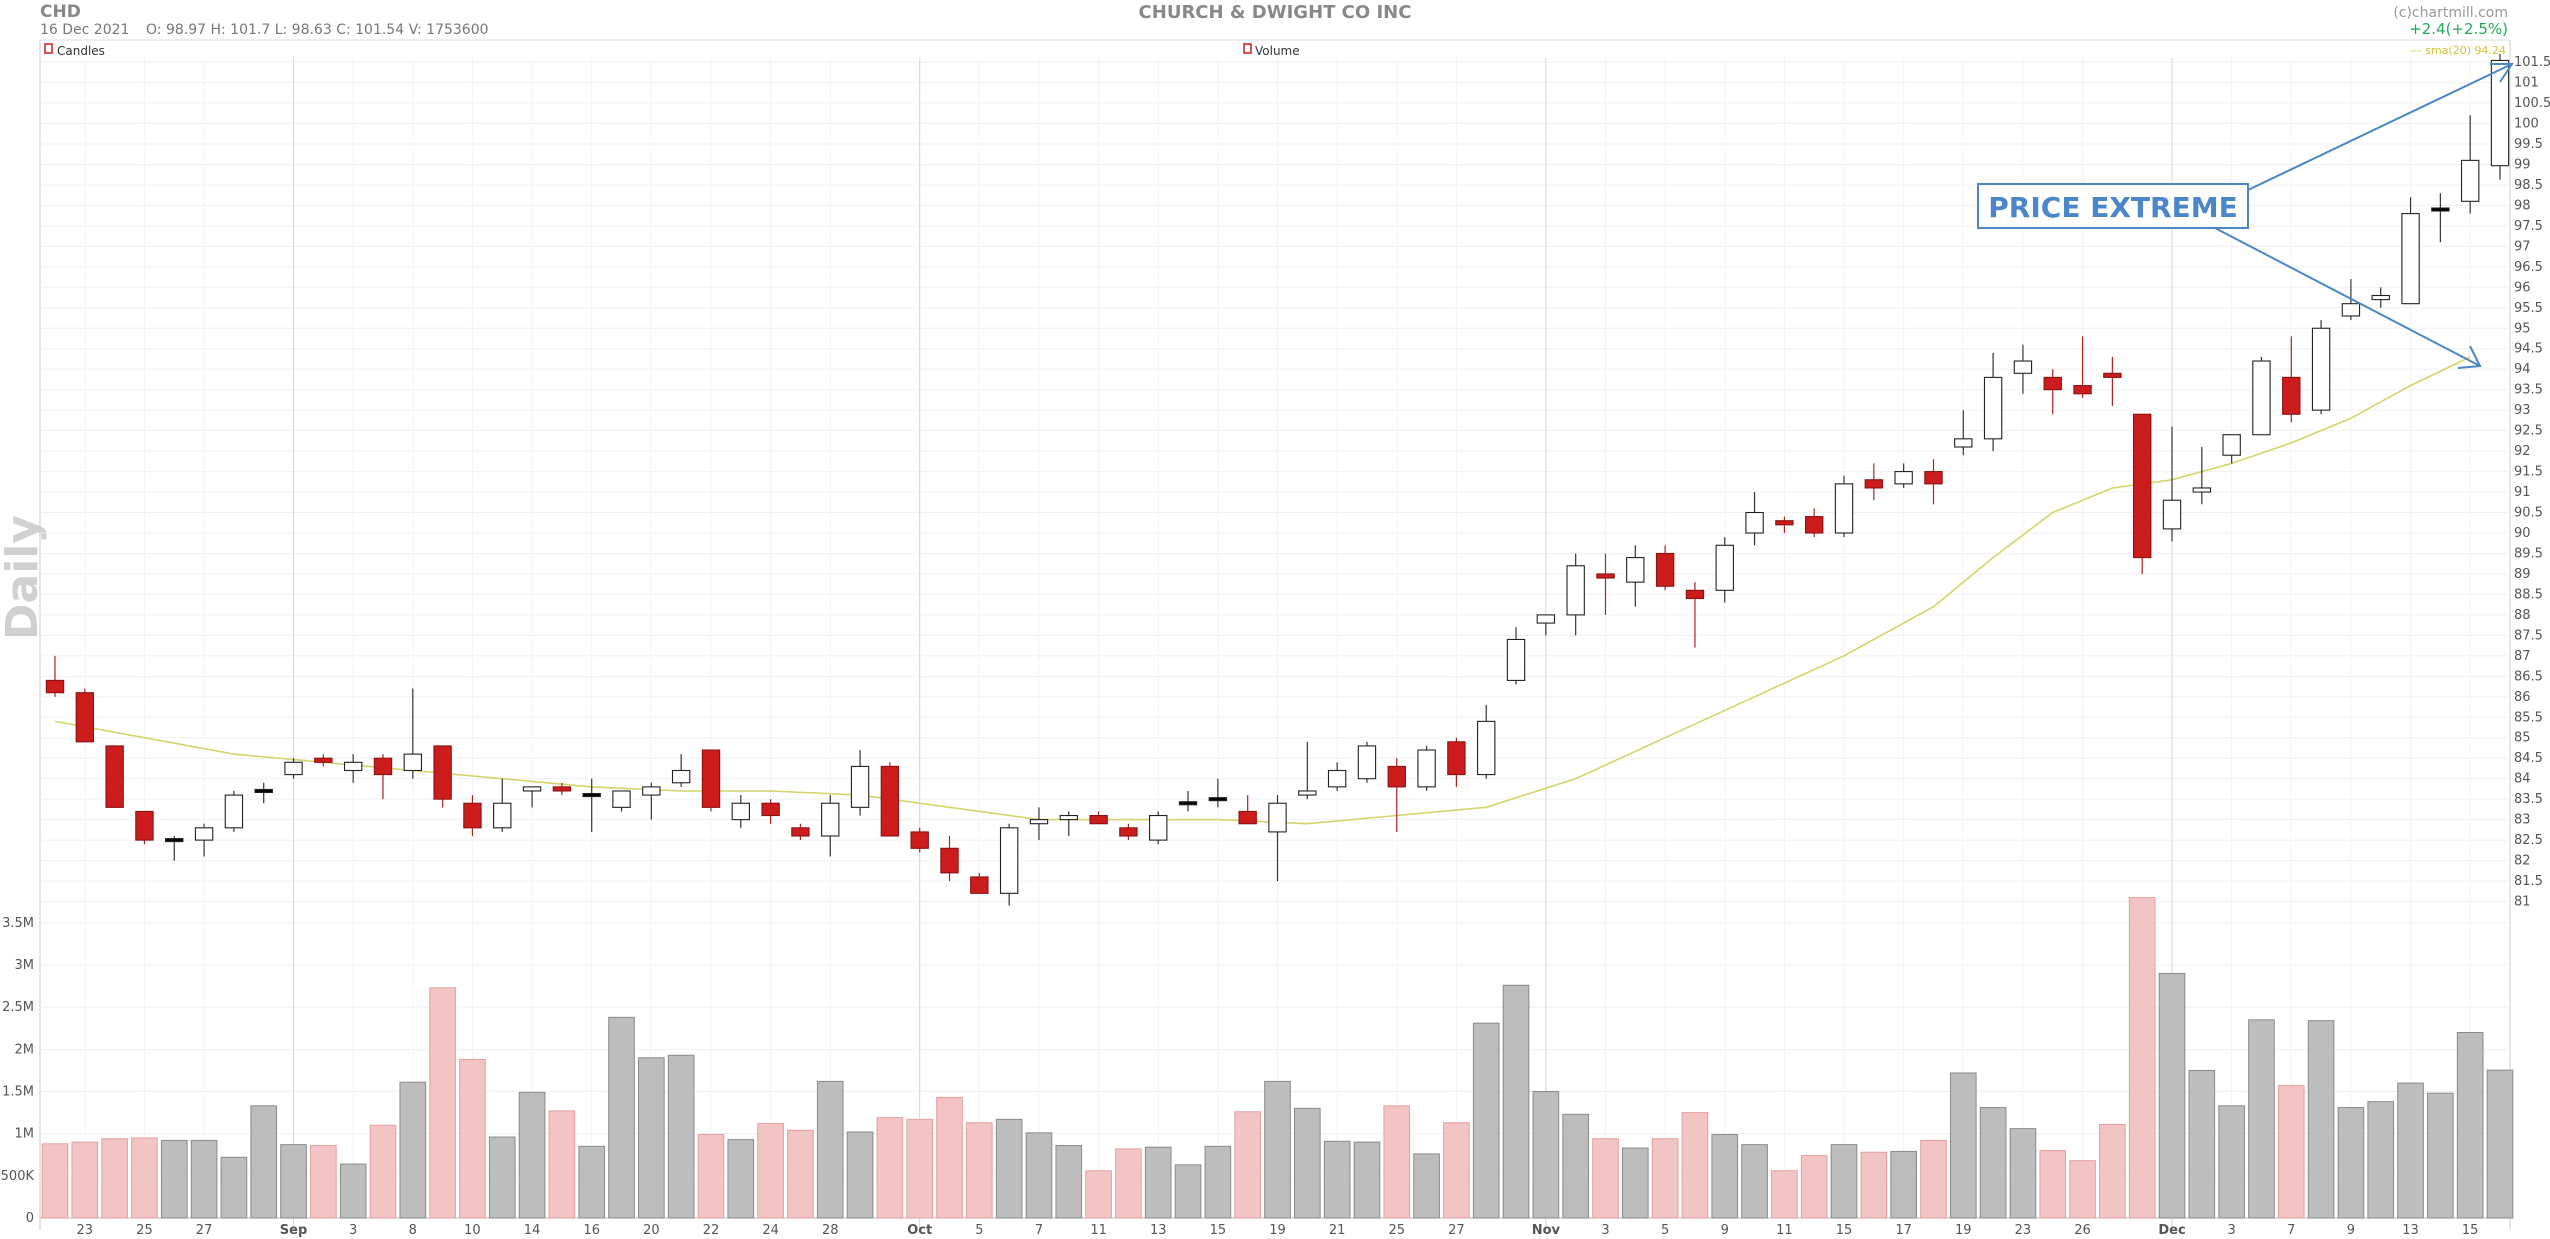 Image resolution: width=2550 pixels, height=1239 pixels. What do you see at coordinates (1665, 1230) in the screenshot?
I see `date-tick-label: 5` at bounding box center [1665, 1230].